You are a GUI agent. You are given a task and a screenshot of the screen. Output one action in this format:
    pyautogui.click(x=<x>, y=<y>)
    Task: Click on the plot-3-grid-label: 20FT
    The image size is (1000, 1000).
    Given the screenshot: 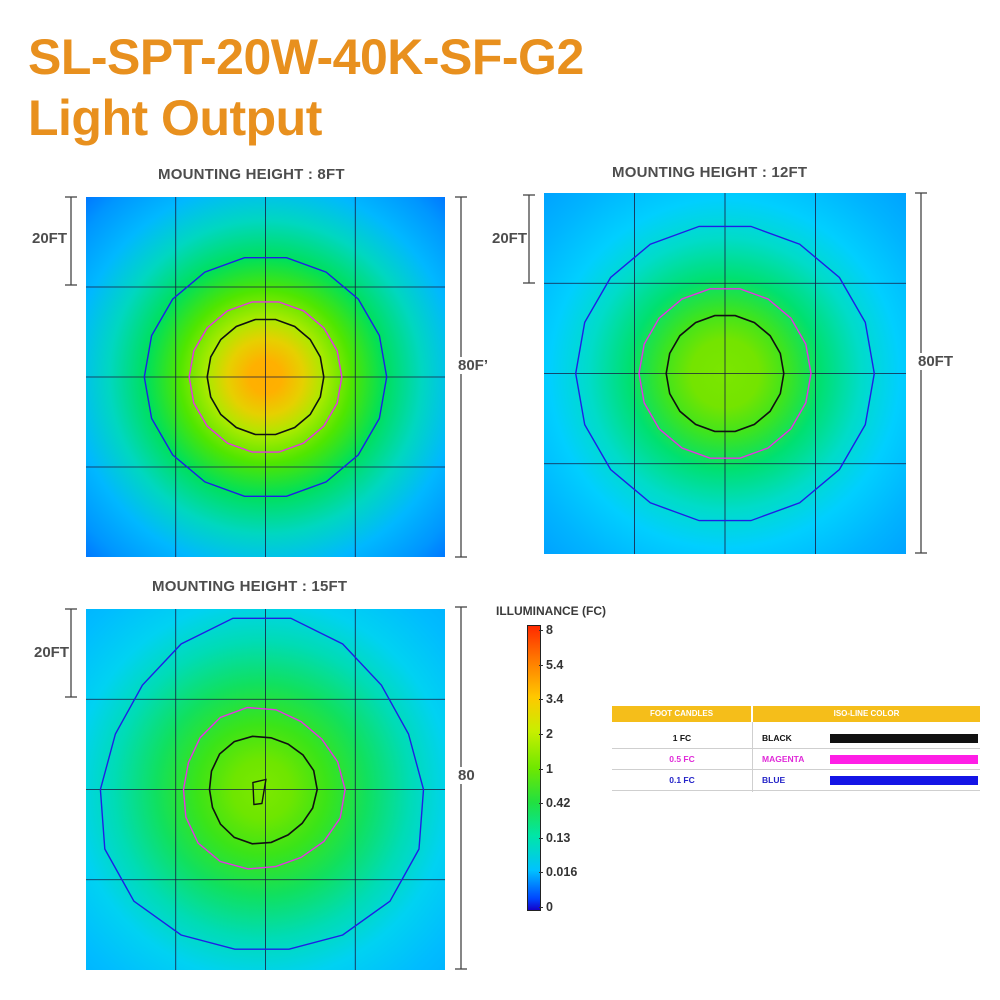 What is the action you would take?
    pyautogui.click(x=52, y=652)
    